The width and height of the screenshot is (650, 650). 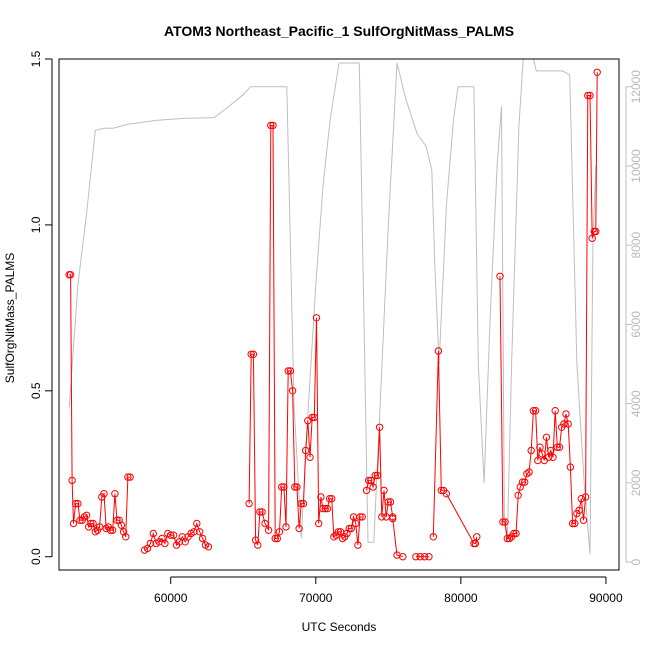 I want to click on y-tick-label: 1.5, so click(x=36, y=58).